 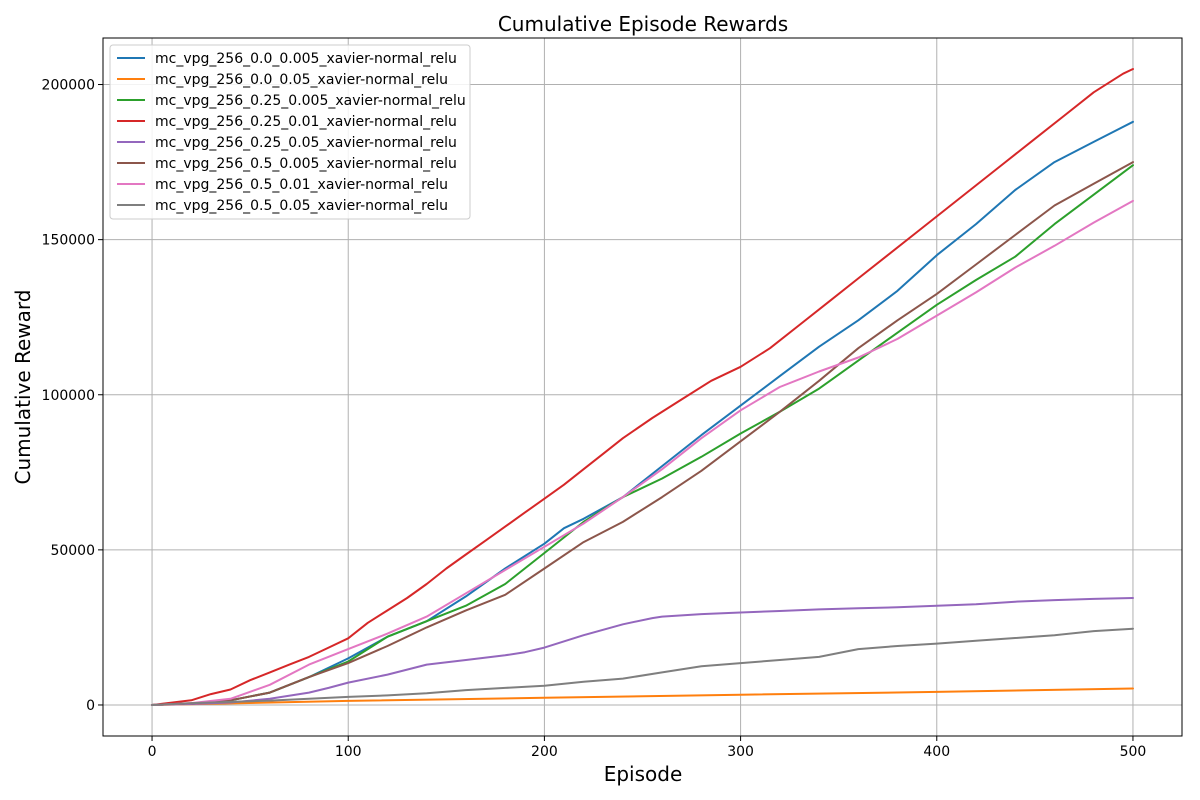 I want to click on y-tick-label: 0, so click(x=90, y=706).